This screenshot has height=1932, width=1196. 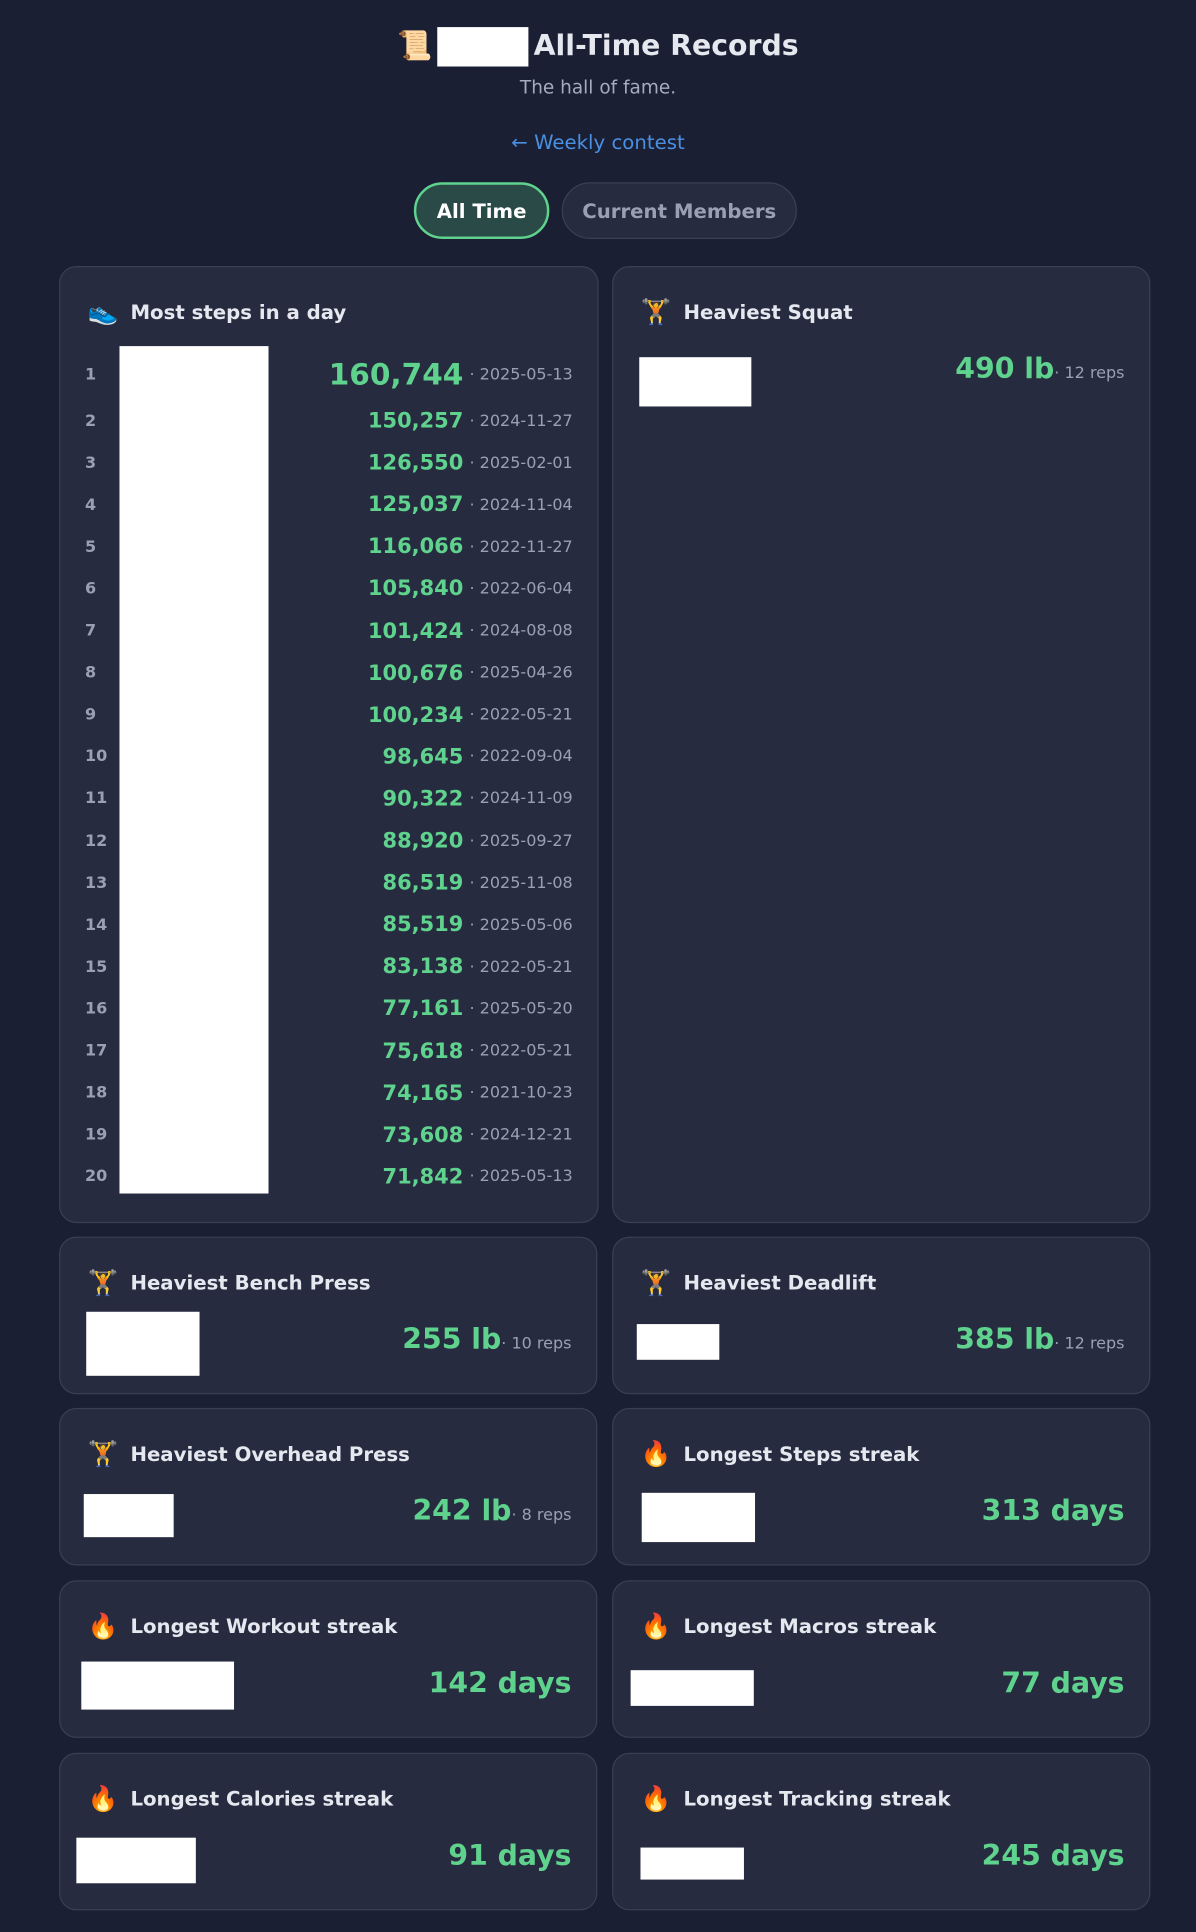 What do you see at coordinates (1005, 1340) in the screenshot?
I see `value-text: 385 lb` at bounding box center [1005, 1340].